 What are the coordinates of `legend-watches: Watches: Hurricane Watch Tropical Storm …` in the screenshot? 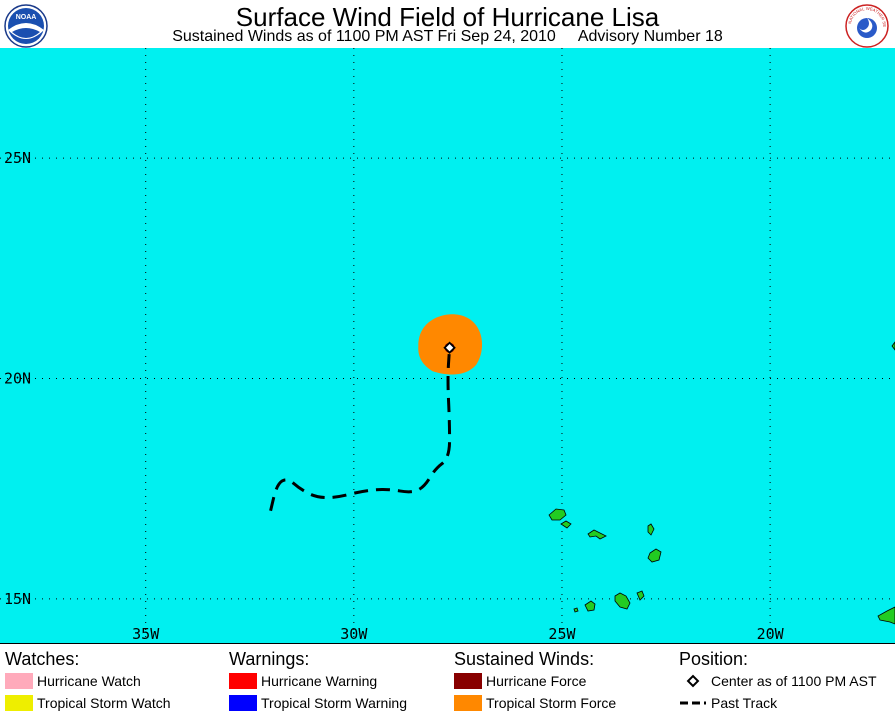 It's located at (88, 681).